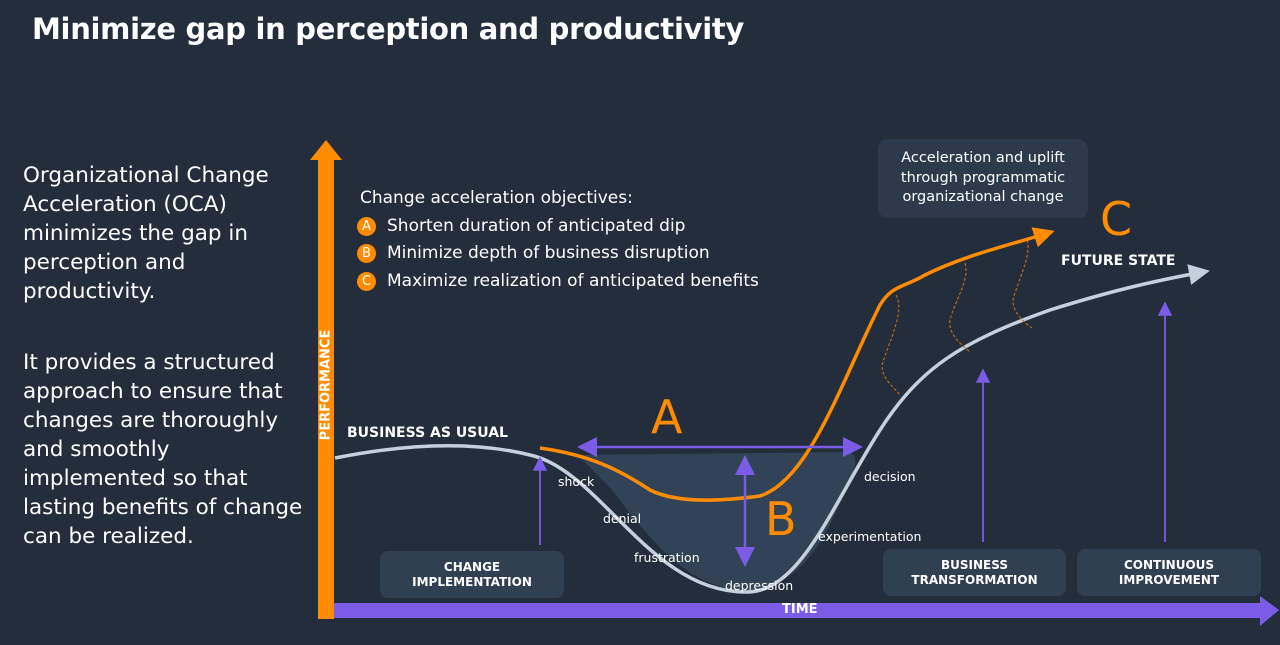 The height and width of the screenshot is (645, 1280). What do you see at coordinates (781, 519) in the screenshot?
I see `marker-b: B` at bounding box center [781, 519].